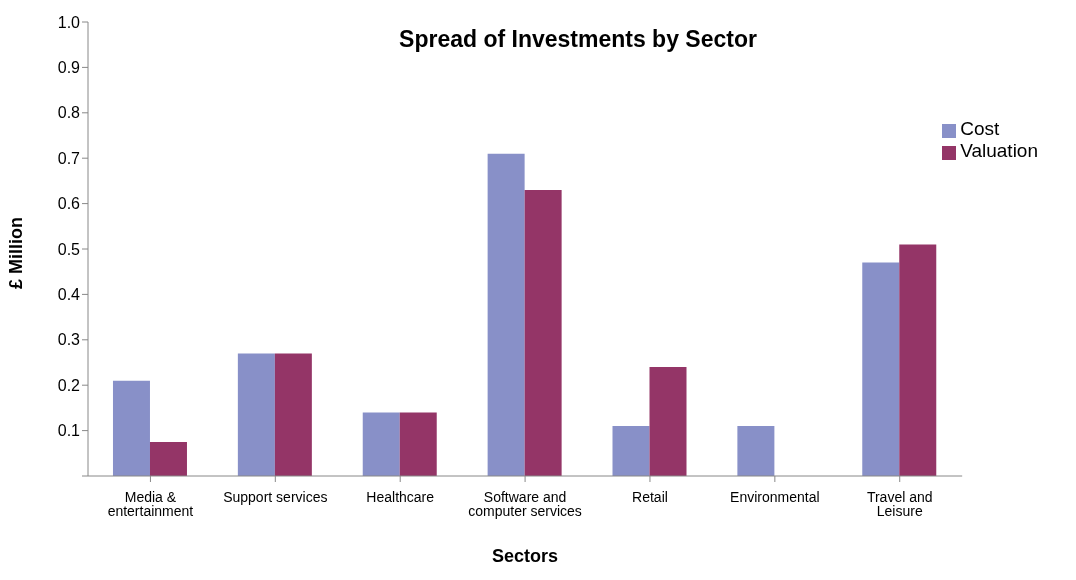  I want to click on x-tick-label: Retail, so click(650, 496).